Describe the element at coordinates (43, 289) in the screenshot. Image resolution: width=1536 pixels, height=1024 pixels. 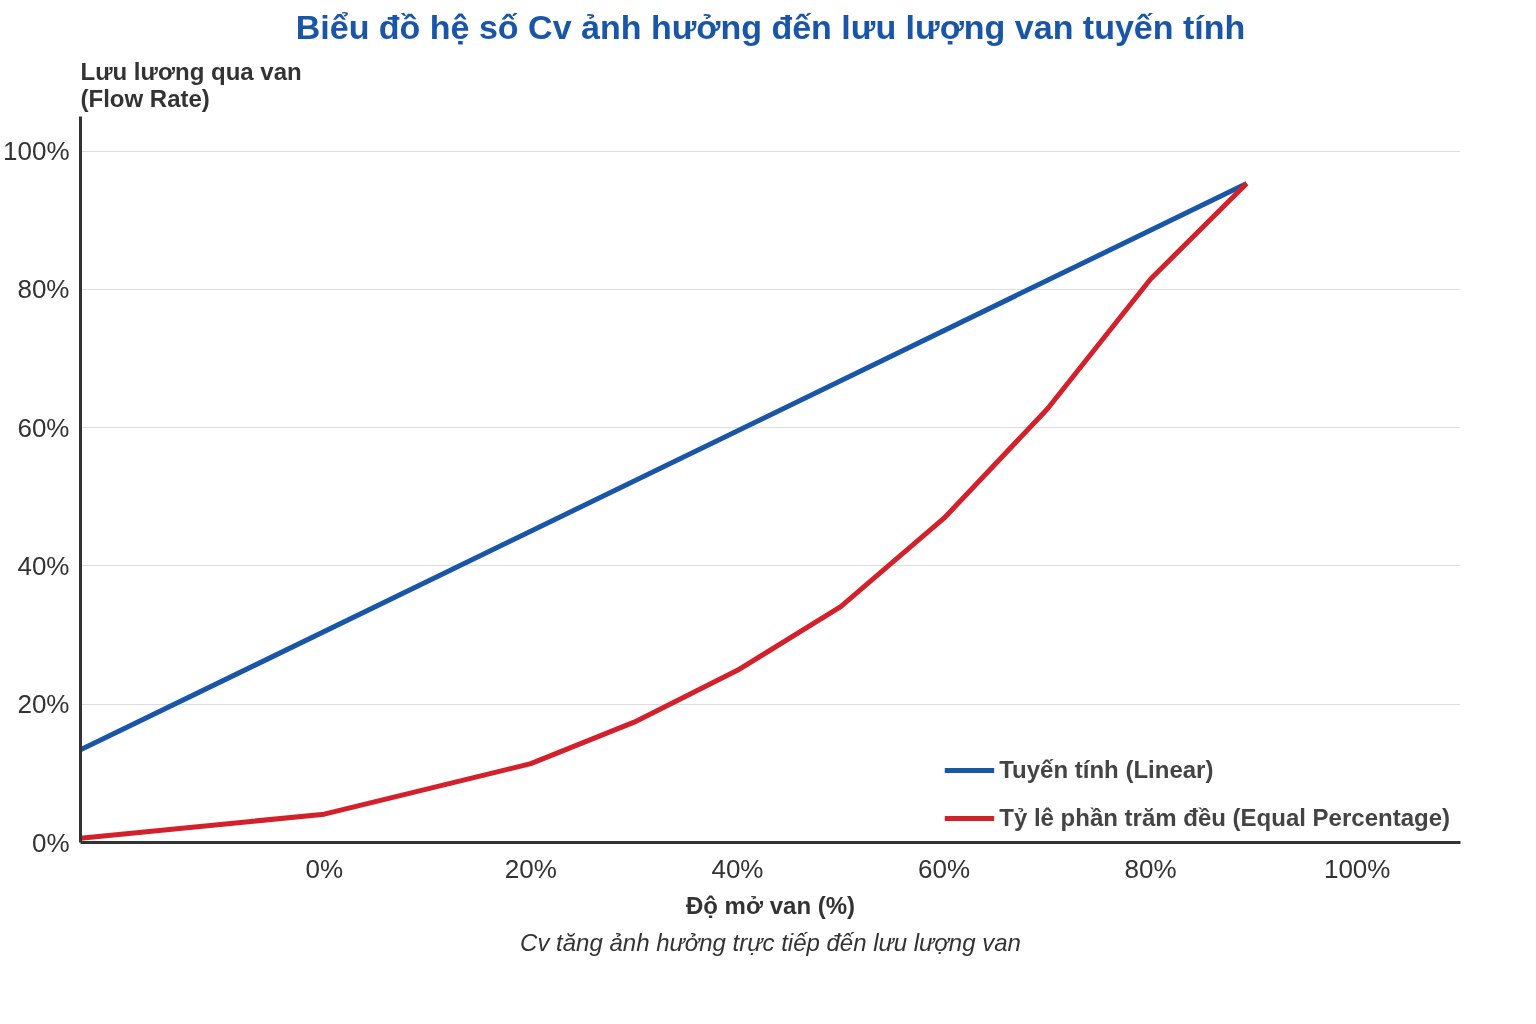
I see `y-tick-label: 80%` at that location.